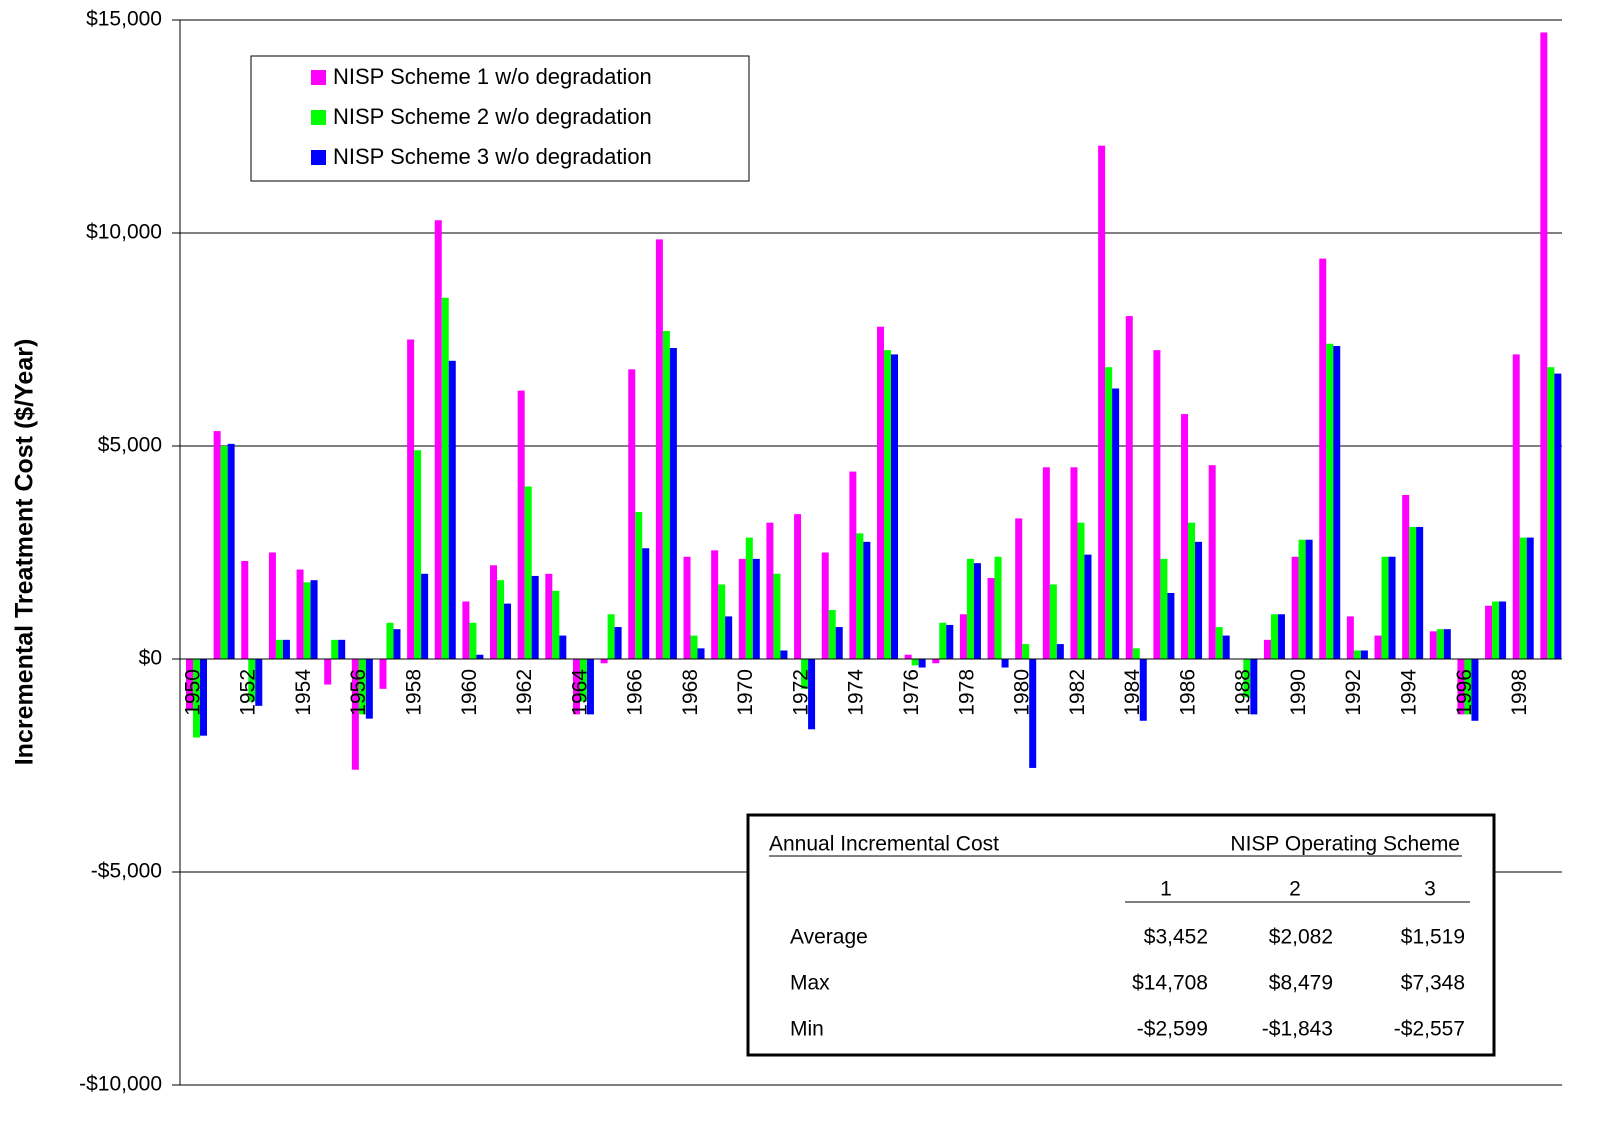  What do you see at coordinates (1433, 983) in the screenshot?
I see `table-cell: $7,348` at bounding box center [1433, 983].